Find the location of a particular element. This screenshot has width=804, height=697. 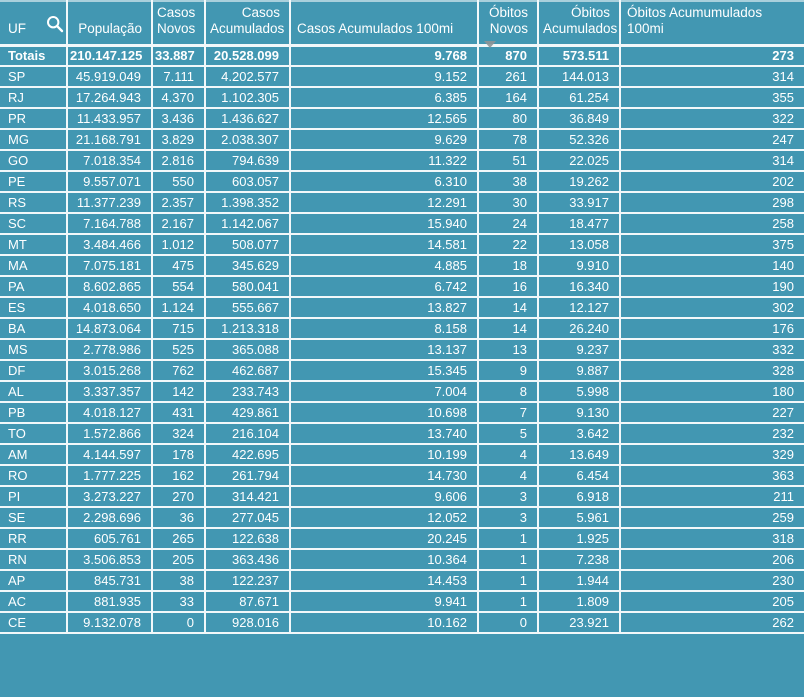

value-cell: 7.075.181 is located at coordinates (110, 266).